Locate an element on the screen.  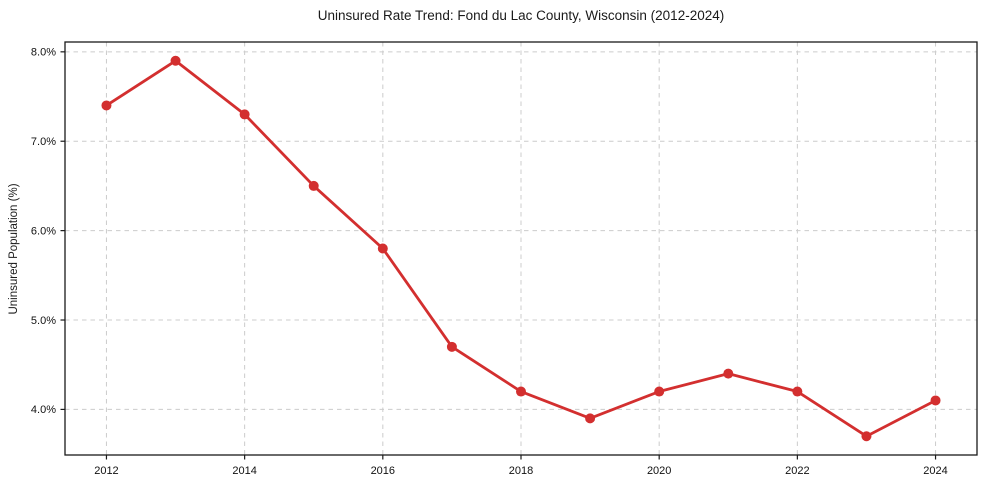
y-tick-label: 4.0% is located at coordinates (43, 410).